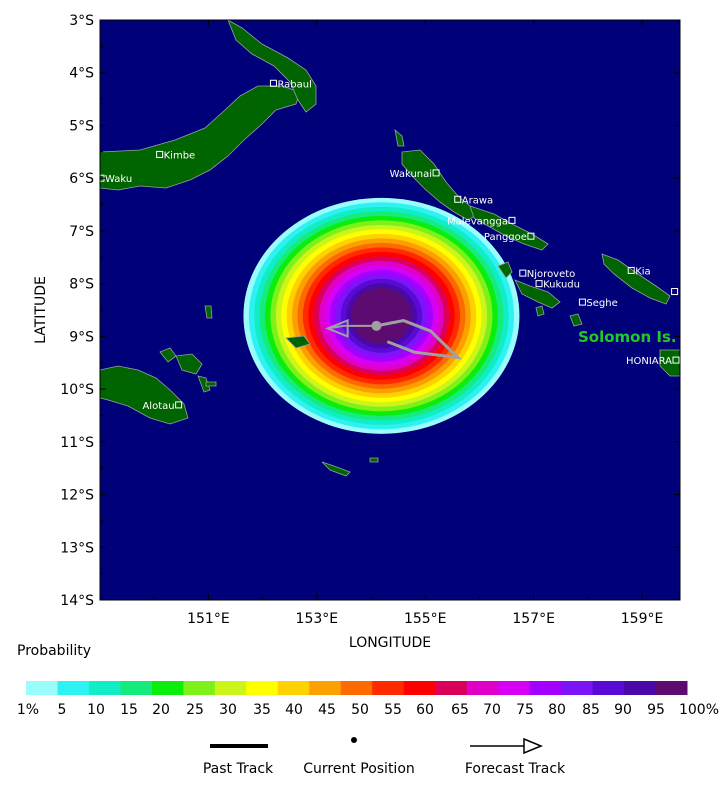 The height and width of the screenshot is (810, 720). Describe the element at coordinates (477, 200) in the screenshot. I see `city-label: Arawa` at that location.